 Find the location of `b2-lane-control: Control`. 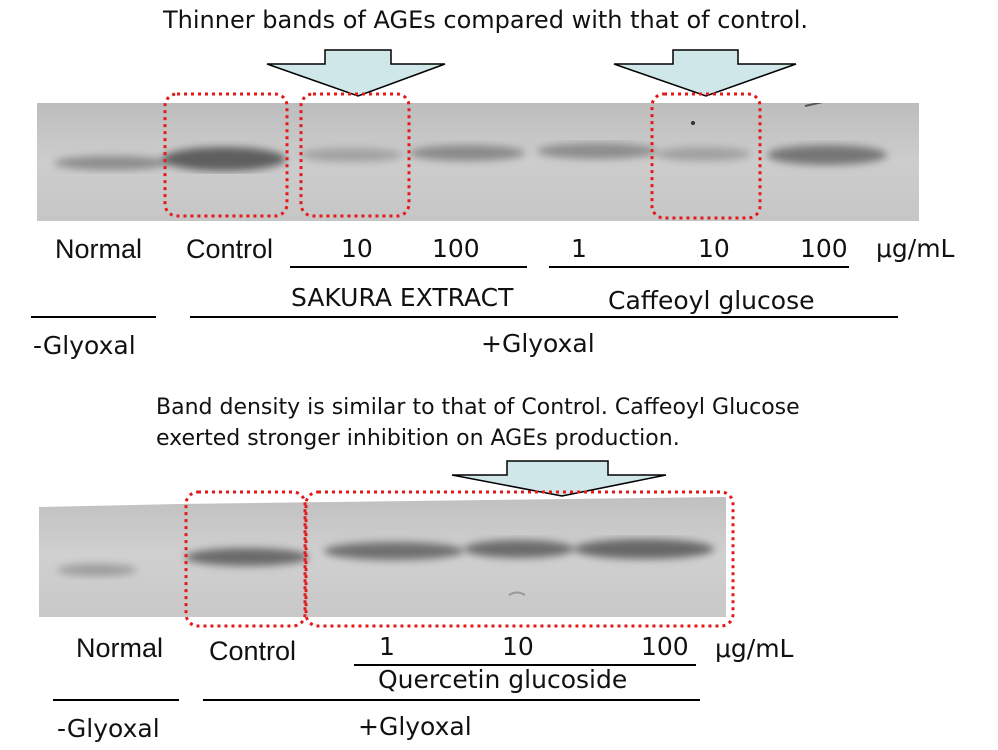

b2-lane-control: Control is located at coordinates (253, 651).